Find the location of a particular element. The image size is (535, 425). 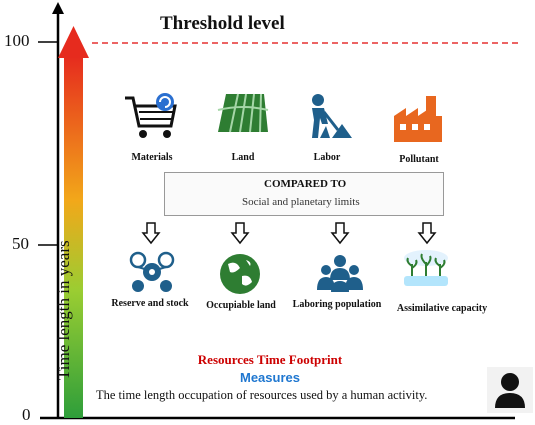

resource-label-materials: Materials is located at coordinates (152, 157).